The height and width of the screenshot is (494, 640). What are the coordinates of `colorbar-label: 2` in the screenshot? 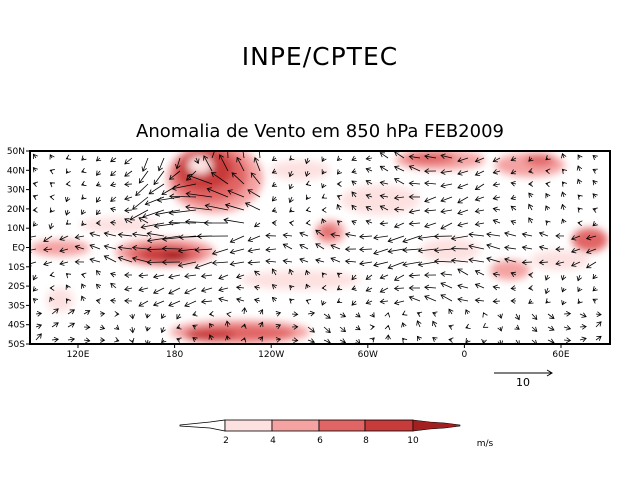 It's located at (226, 441).